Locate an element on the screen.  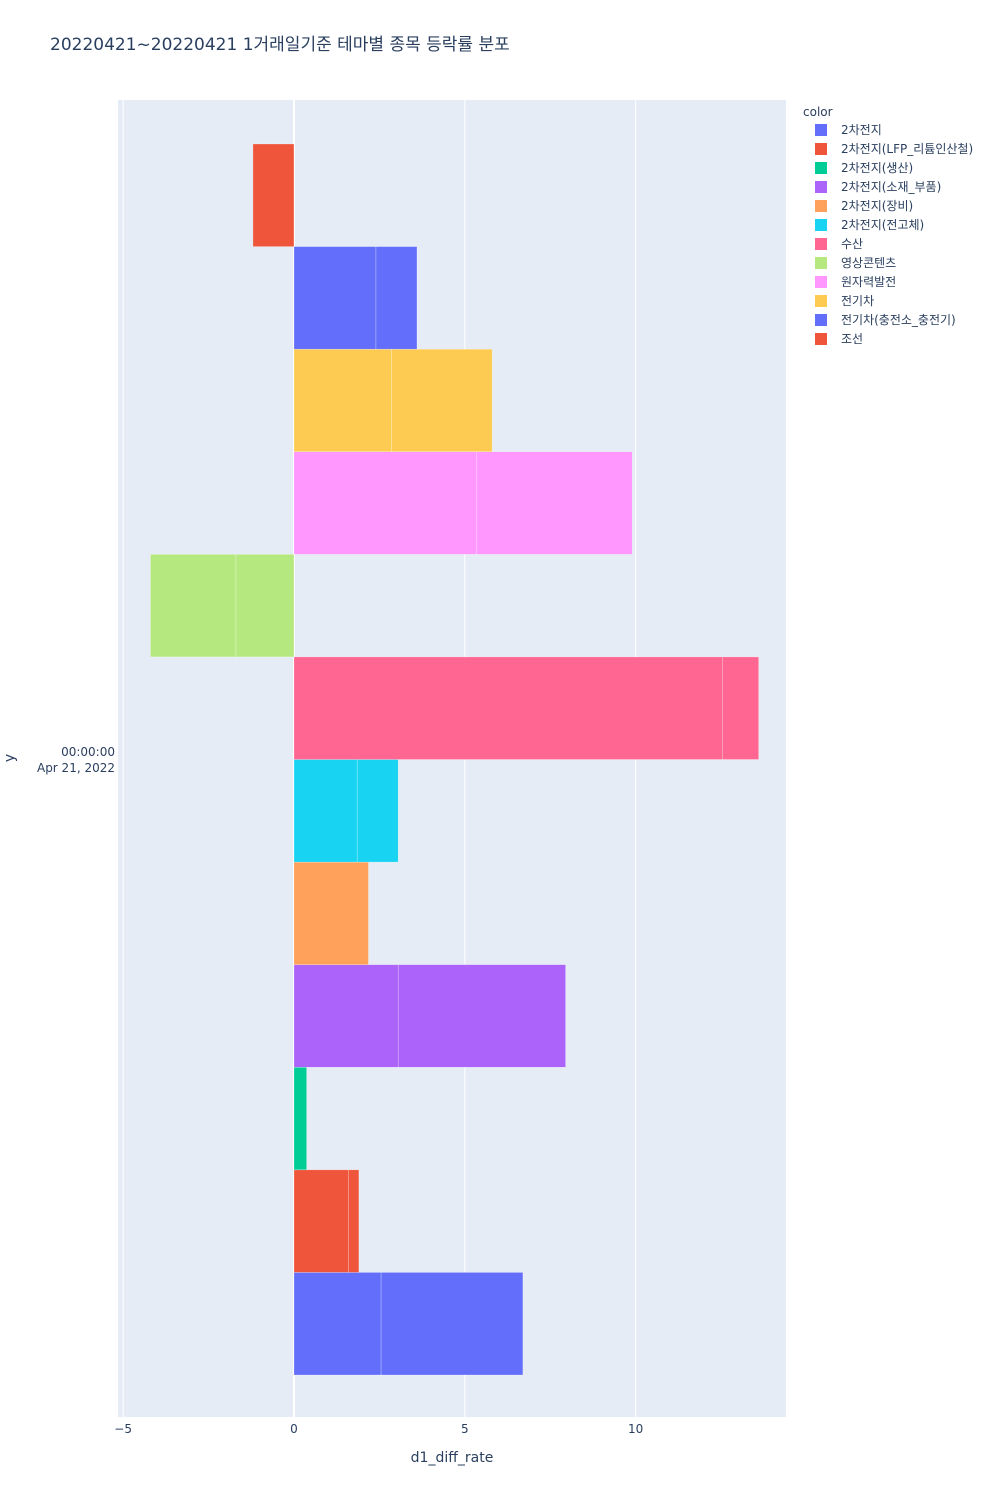
x-axis-ticks: −5 0 5 10 is located at coordinates (378, 1429).